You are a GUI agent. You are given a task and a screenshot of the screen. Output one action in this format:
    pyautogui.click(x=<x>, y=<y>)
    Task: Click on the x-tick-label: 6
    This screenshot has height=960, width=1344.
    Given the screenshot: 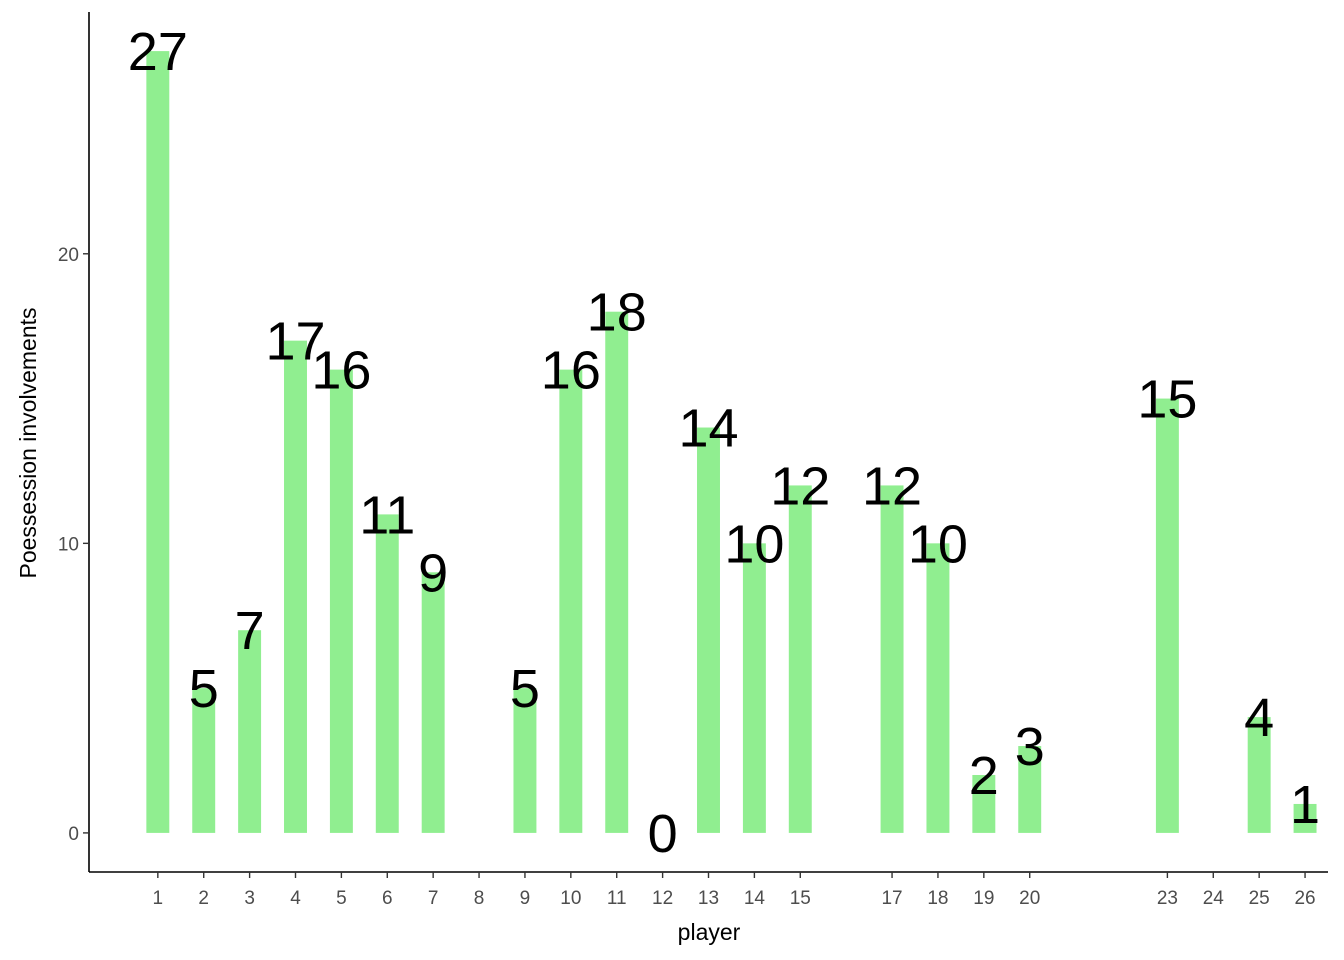 What is the action you would take?
    pyautogui.click(x=387, y=898)
    